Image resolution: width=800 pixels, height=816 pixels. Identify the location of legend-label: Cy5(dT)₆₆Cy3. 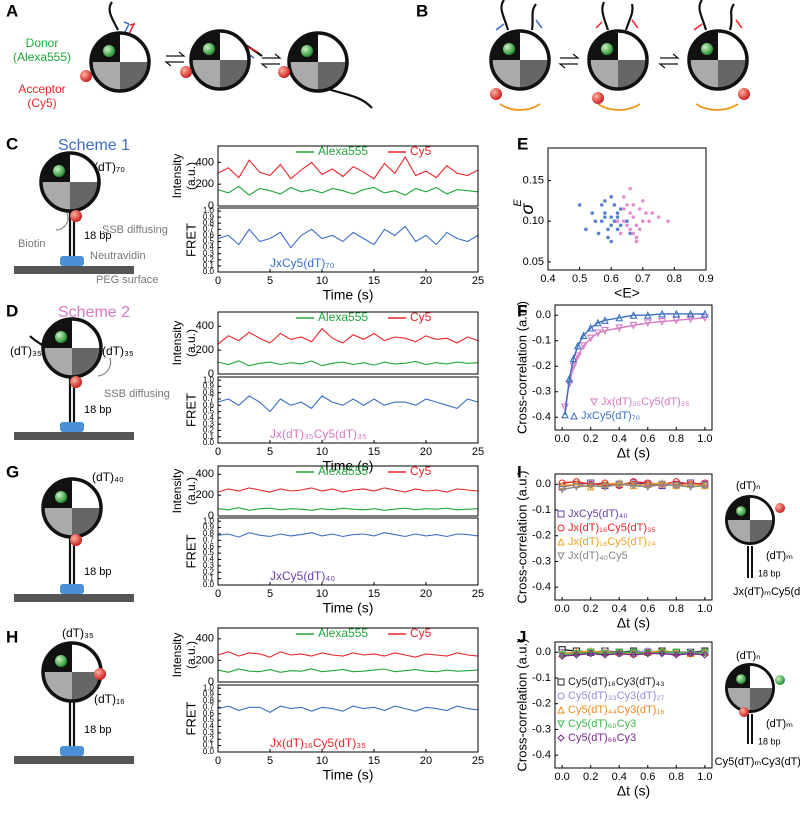
(602, 738).